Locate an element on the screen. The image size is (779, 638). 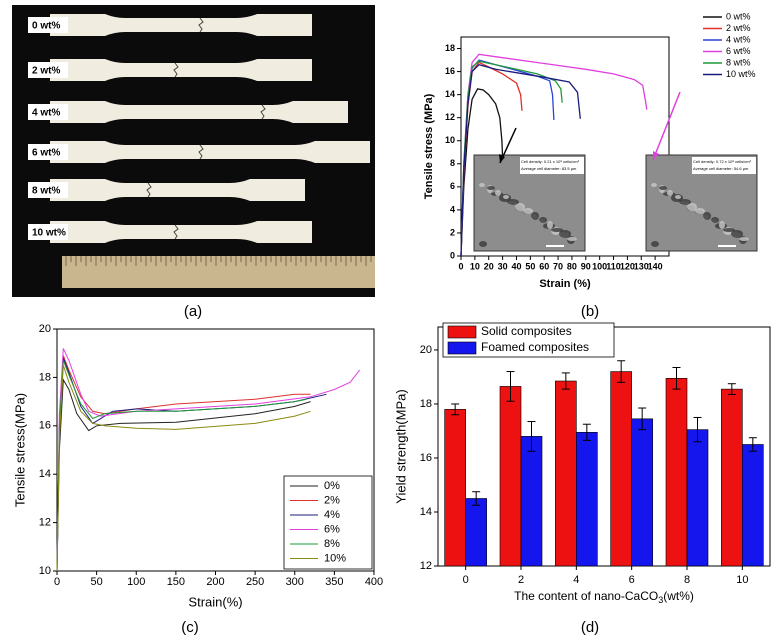
x-tick-label: 130 is located at coordinates (641, 266).